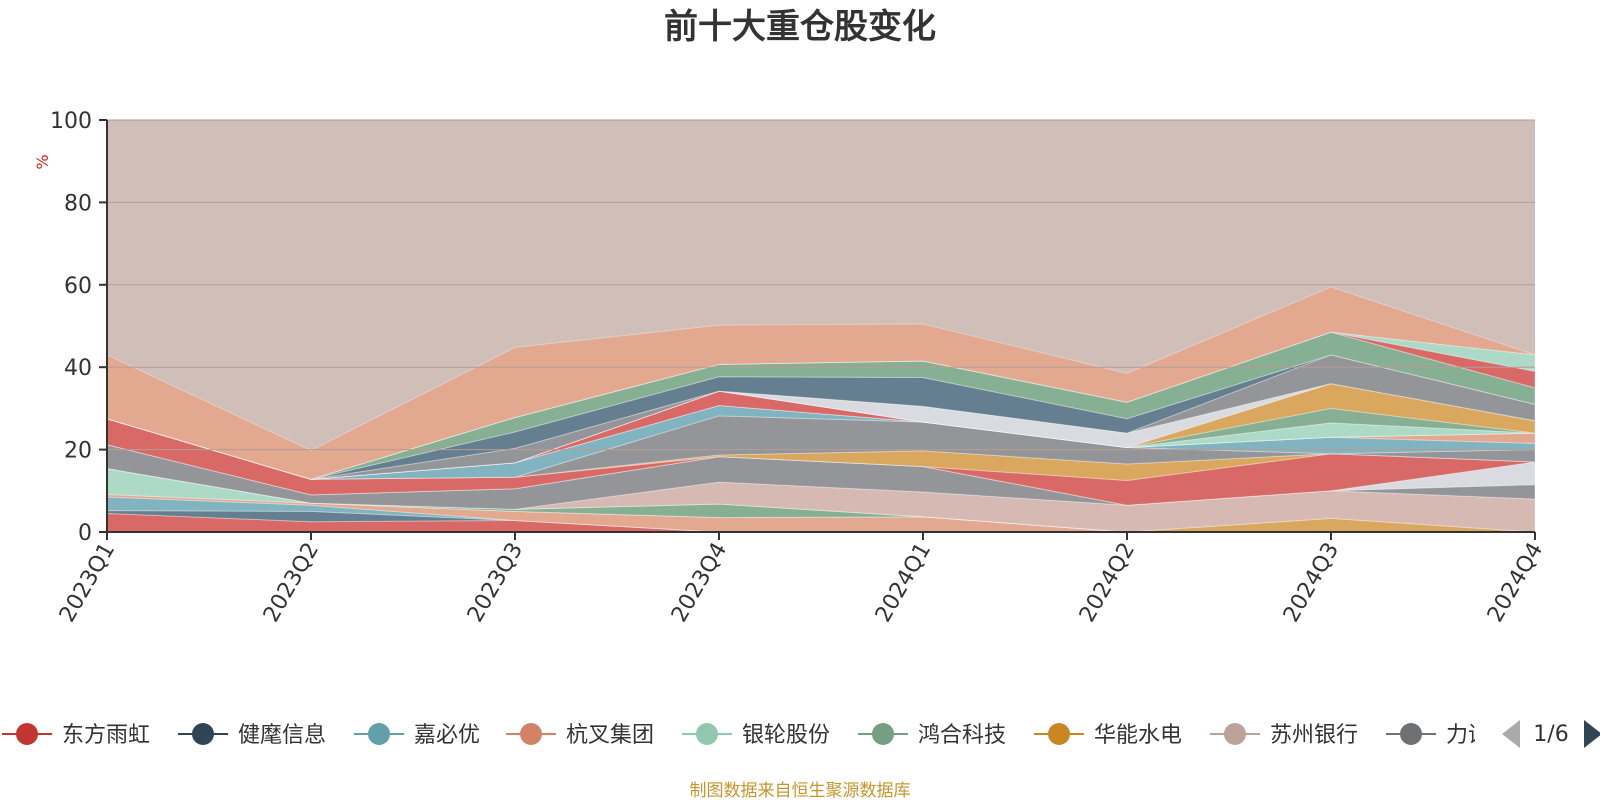 The height and width of the screenshot is (800, 1600). Describe the element at coordinates (1515, 583) in the screenshot. I see `x-tick-label: 2024Q4` at that location.